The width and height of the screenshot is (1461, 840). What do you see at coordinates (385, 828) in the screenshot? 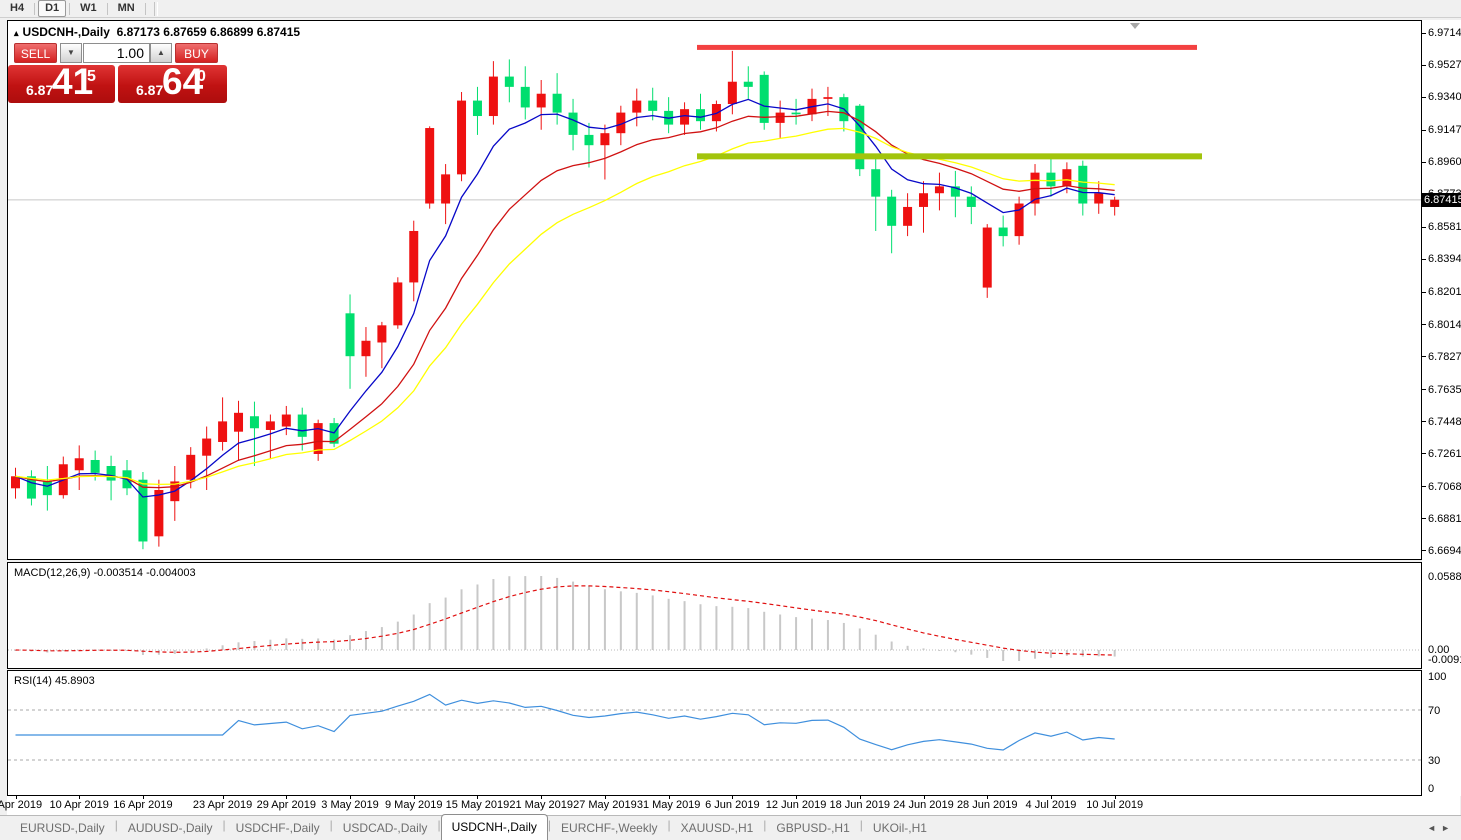
I see `tab-usdcad-daily: USDCAD-,Daily` at bounding box center [385, 828].